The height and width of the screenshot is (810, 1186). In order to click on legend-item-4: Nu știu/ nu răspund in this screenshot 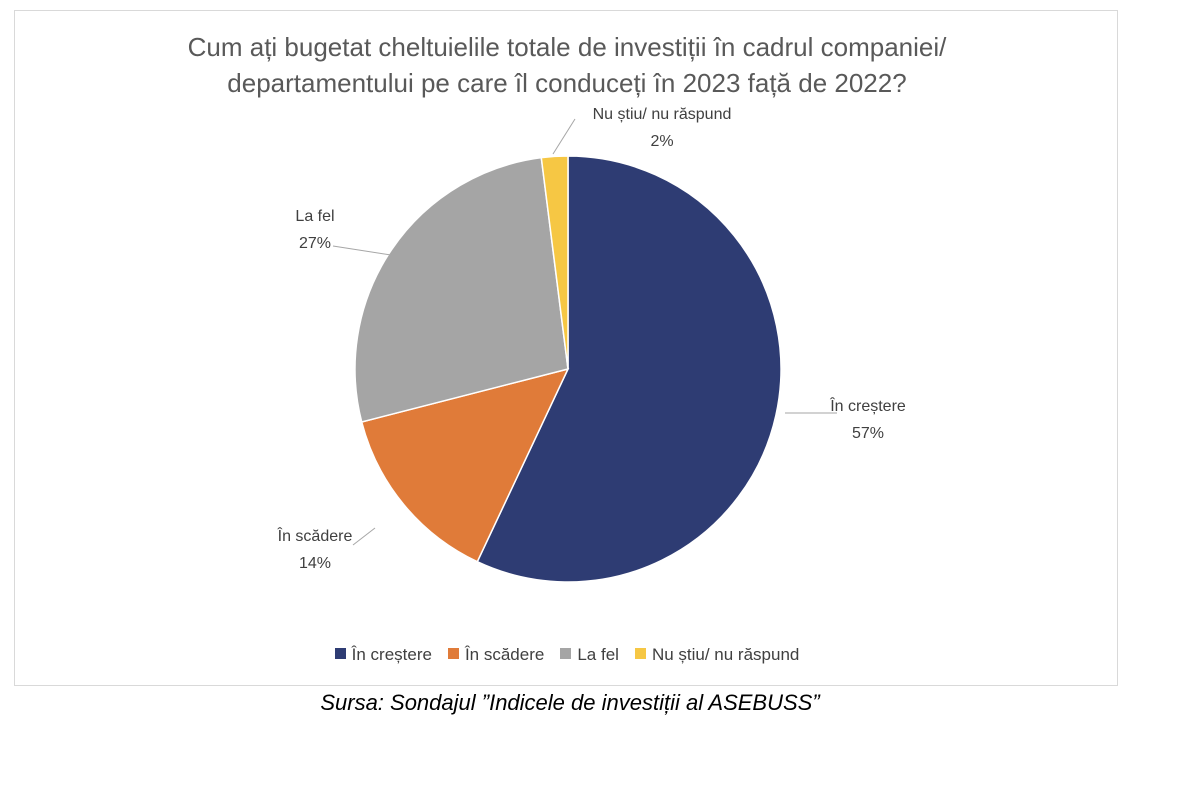, I will do `click(717, 655)`.